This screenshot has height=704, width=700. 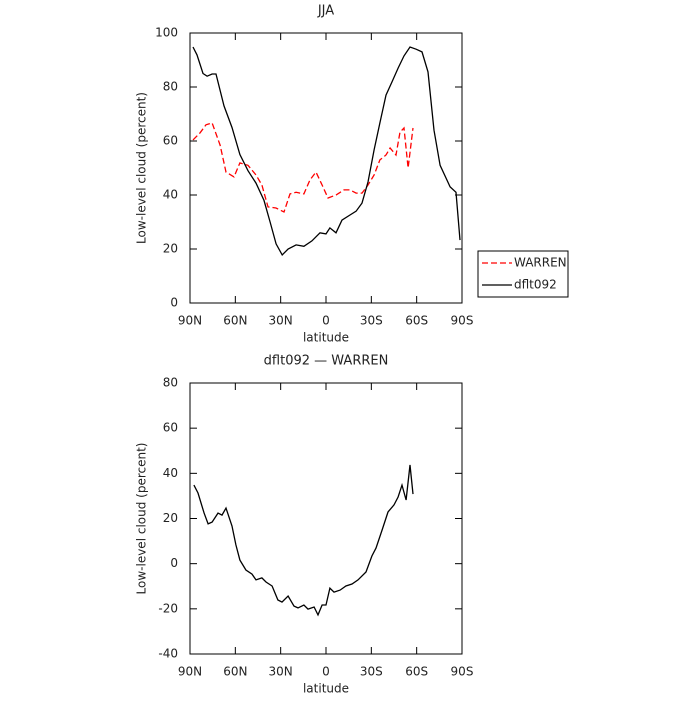 I want to click on chart-title: dflt092 — WARREN, so click(x=326, y=361).